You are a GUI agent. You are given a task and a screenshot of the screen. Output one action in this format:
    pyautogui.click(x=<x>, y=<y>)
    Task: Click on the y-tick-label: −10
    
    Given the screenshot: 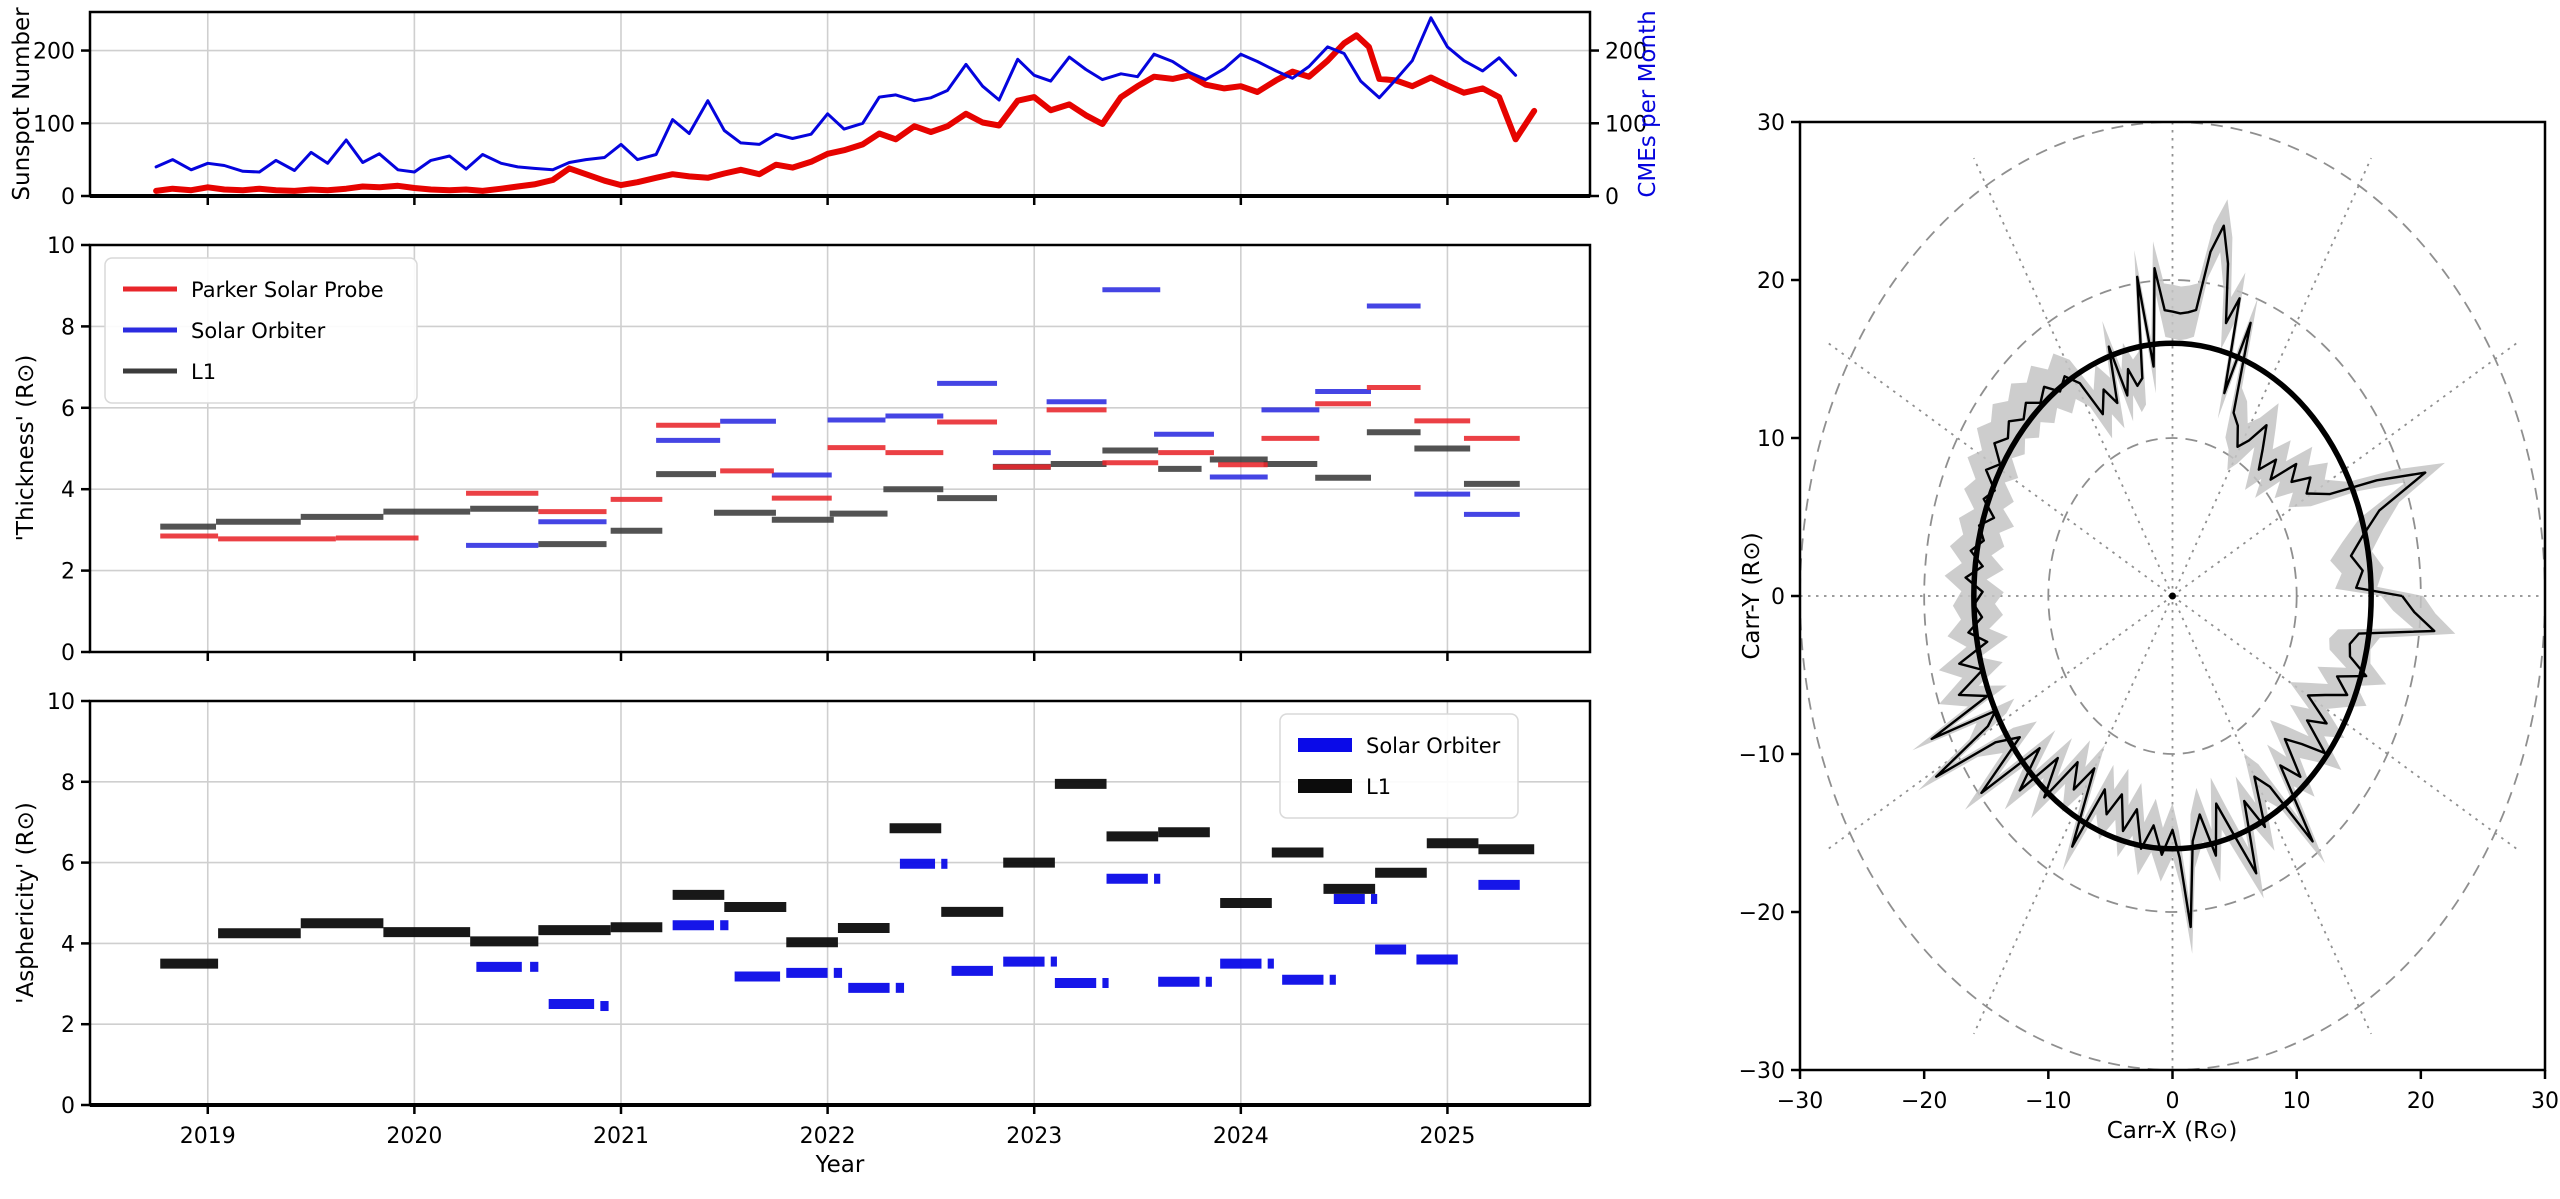 What is the action you would take?
    pyautogui.click(x=1762, y=755)
    